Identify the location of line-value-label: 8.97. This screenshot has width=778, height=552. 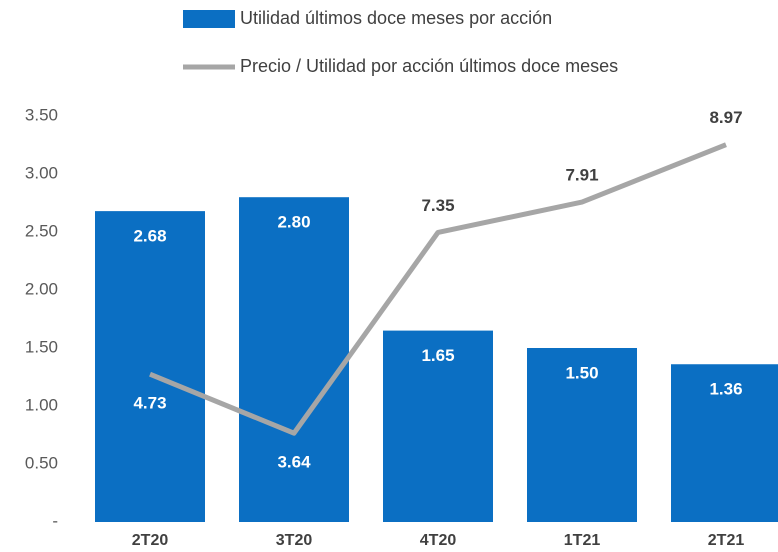
(725, 117).